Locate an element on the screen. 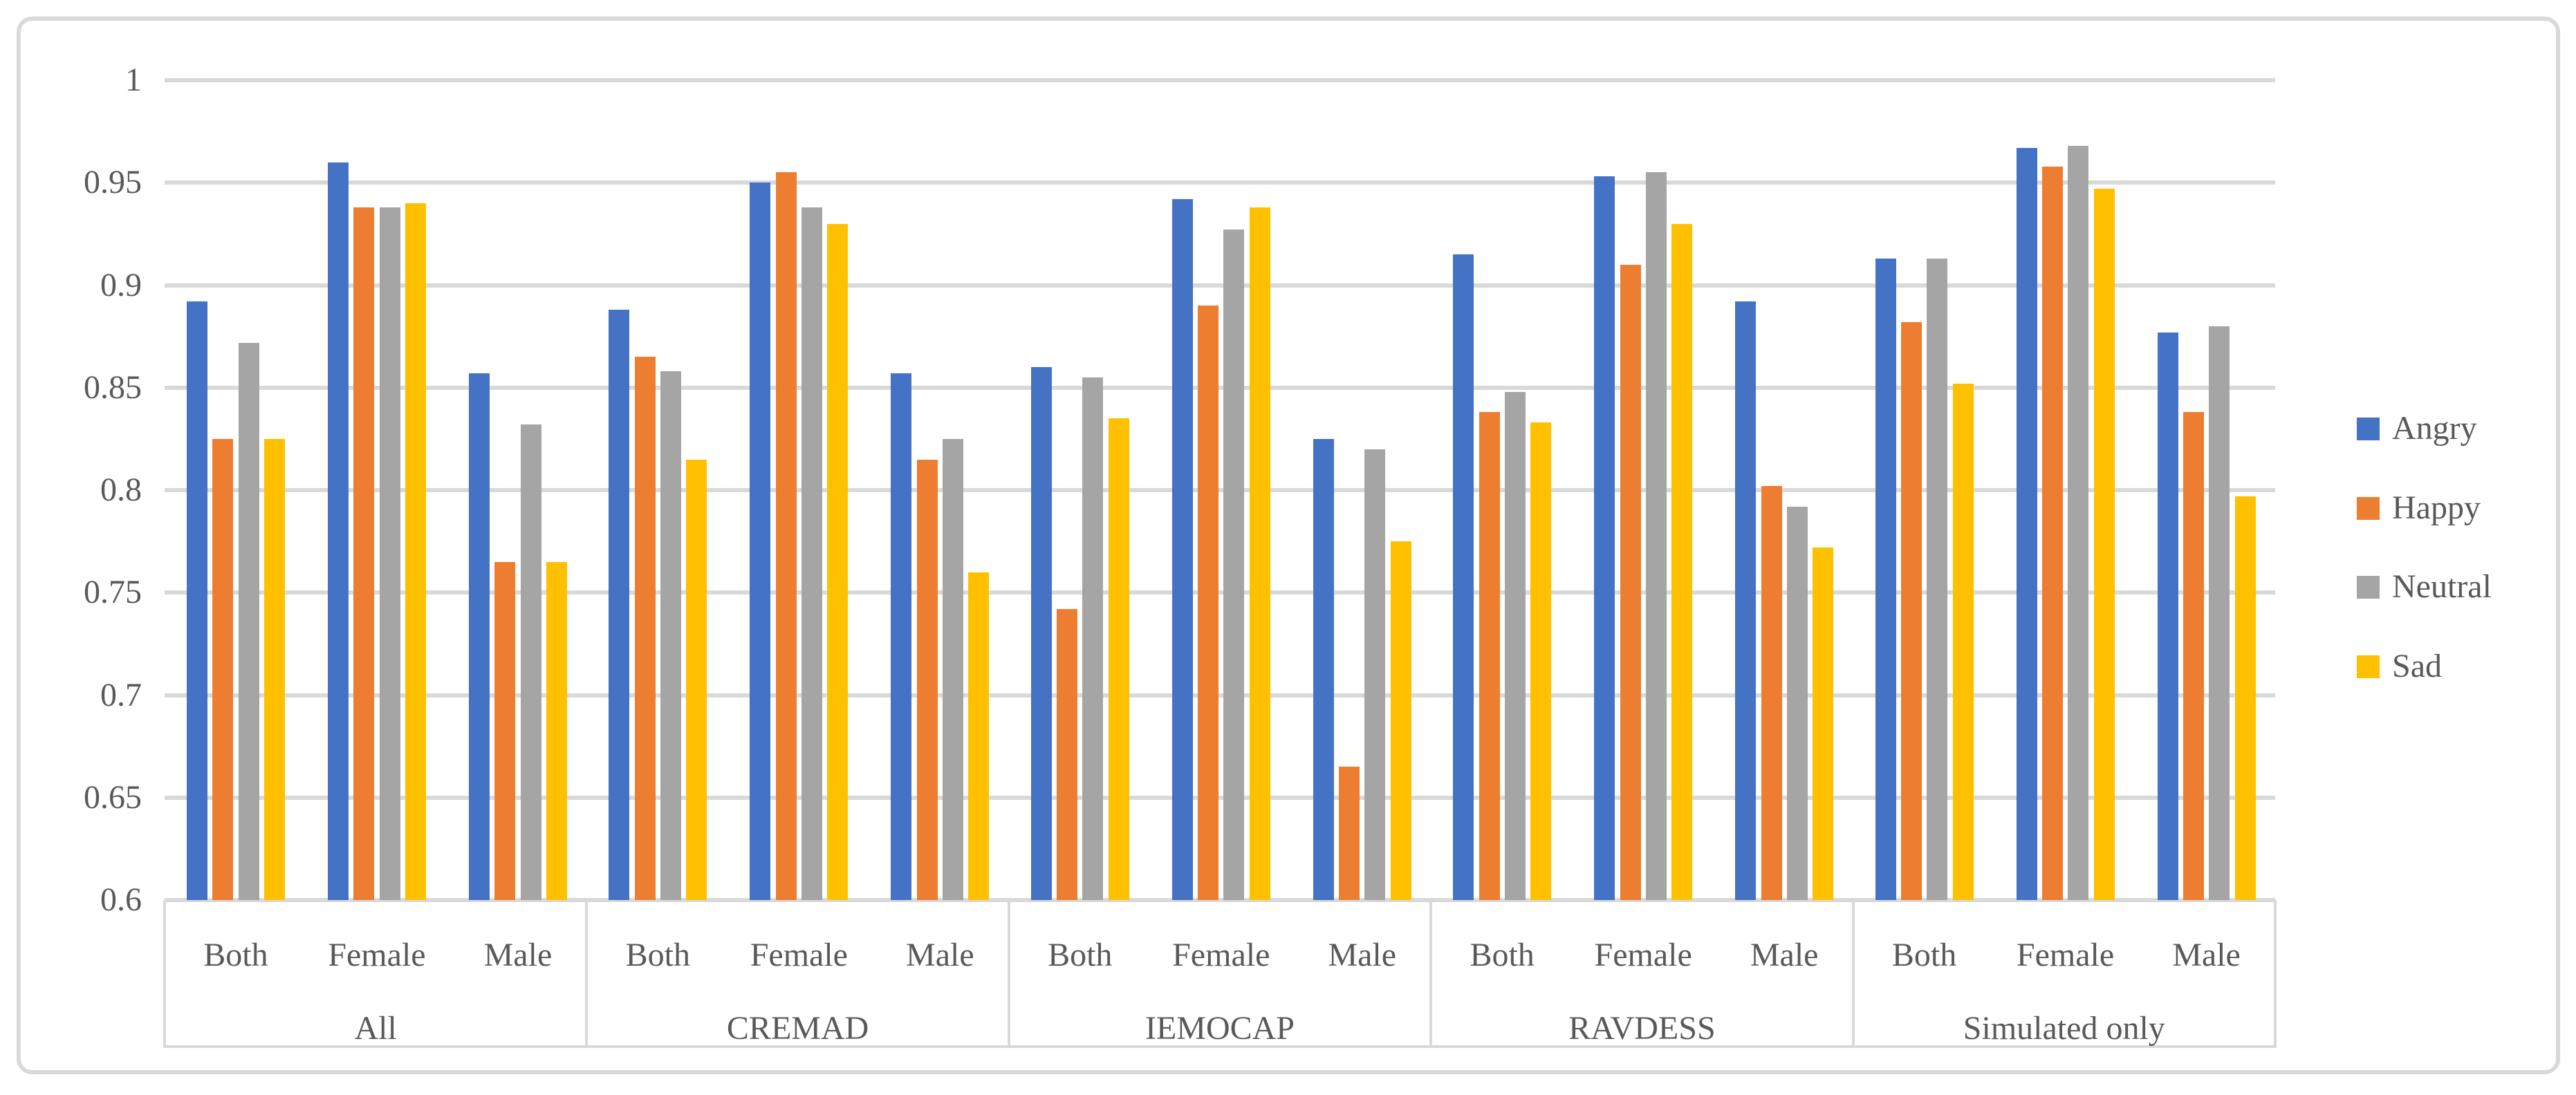  bar-angry-cremad-both is located at coordinates (619, 605).